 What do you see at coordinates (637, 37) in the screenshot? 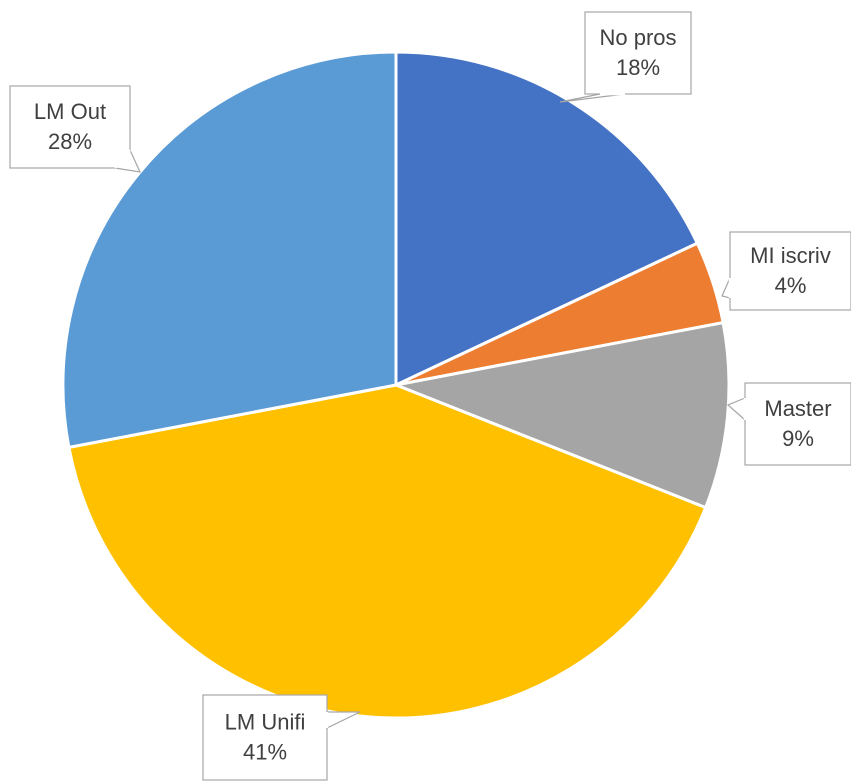
I see `category-label: No pros` at bounding box center [637, 37].